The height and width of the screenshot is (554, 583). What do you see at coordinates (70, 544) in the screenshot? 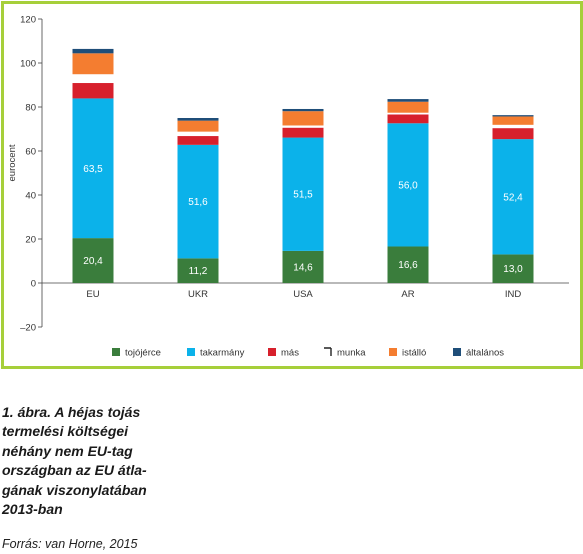
I see `source-note: Forrás: van Horne, 2015` at bounding box center [70, 544].